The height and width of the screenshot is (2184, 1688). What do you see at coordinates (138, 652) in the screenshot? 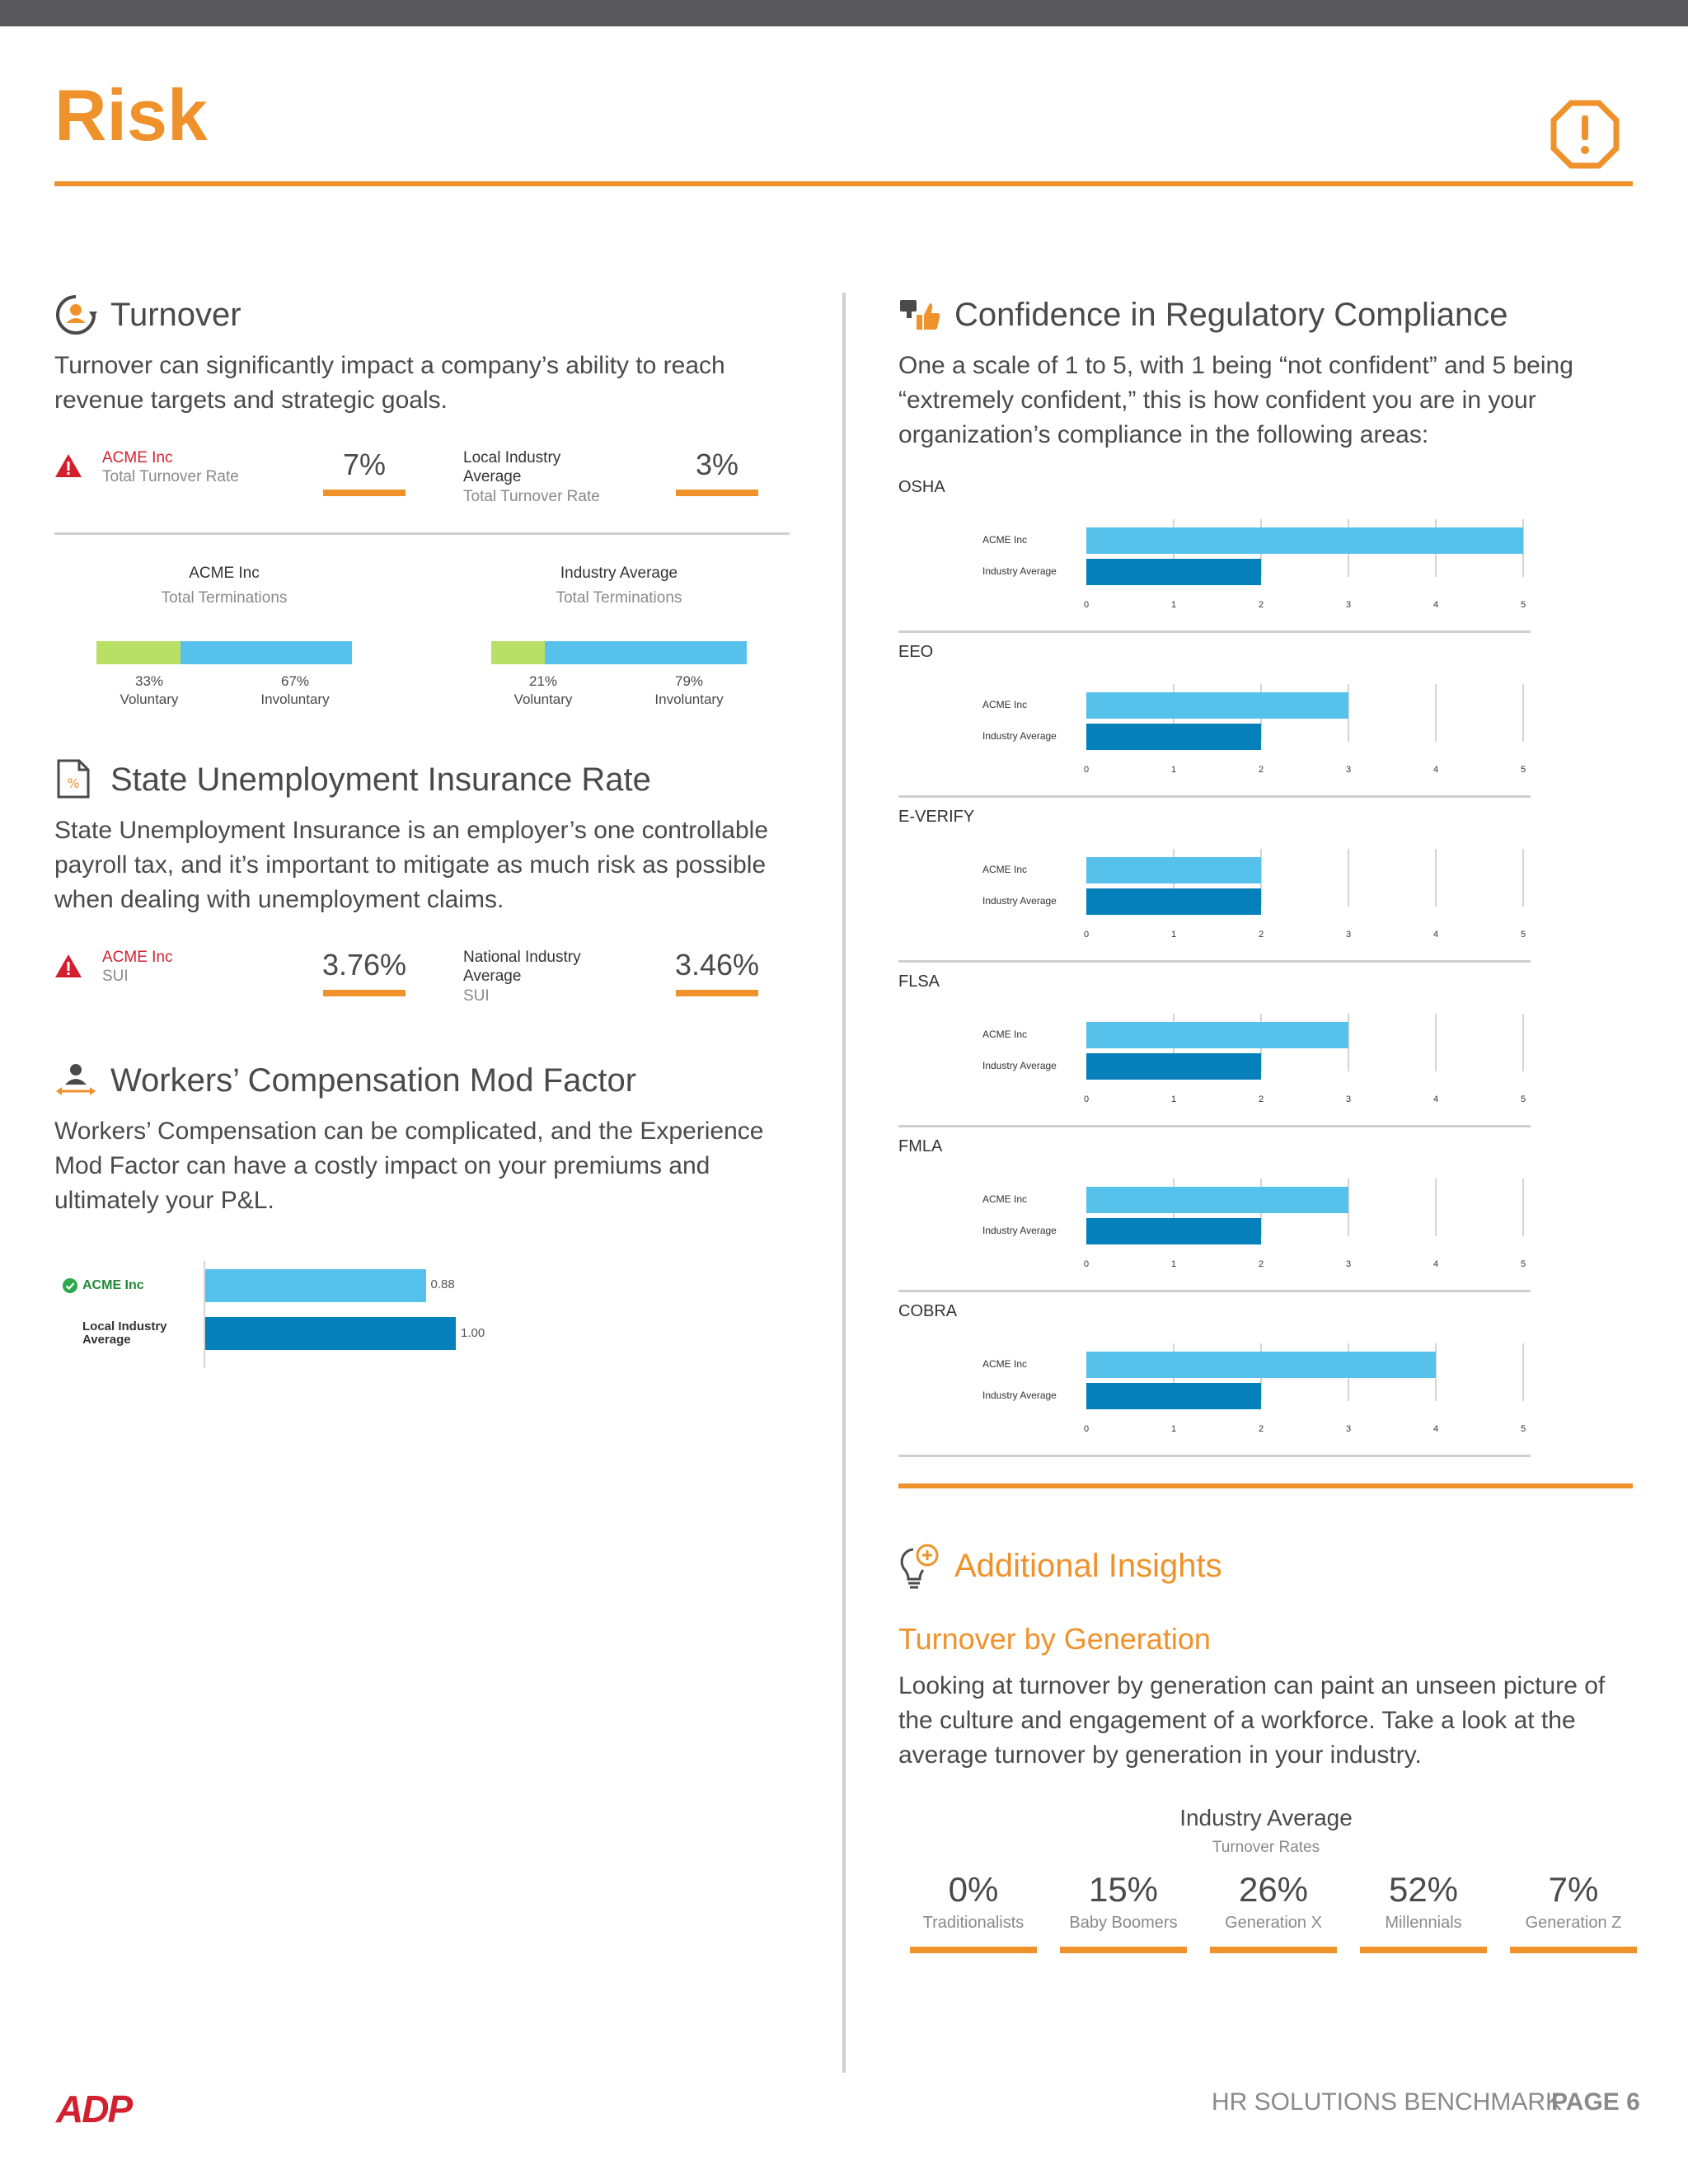
I see `term-acme-voluntary-segment` at bounding box center [138, 652].